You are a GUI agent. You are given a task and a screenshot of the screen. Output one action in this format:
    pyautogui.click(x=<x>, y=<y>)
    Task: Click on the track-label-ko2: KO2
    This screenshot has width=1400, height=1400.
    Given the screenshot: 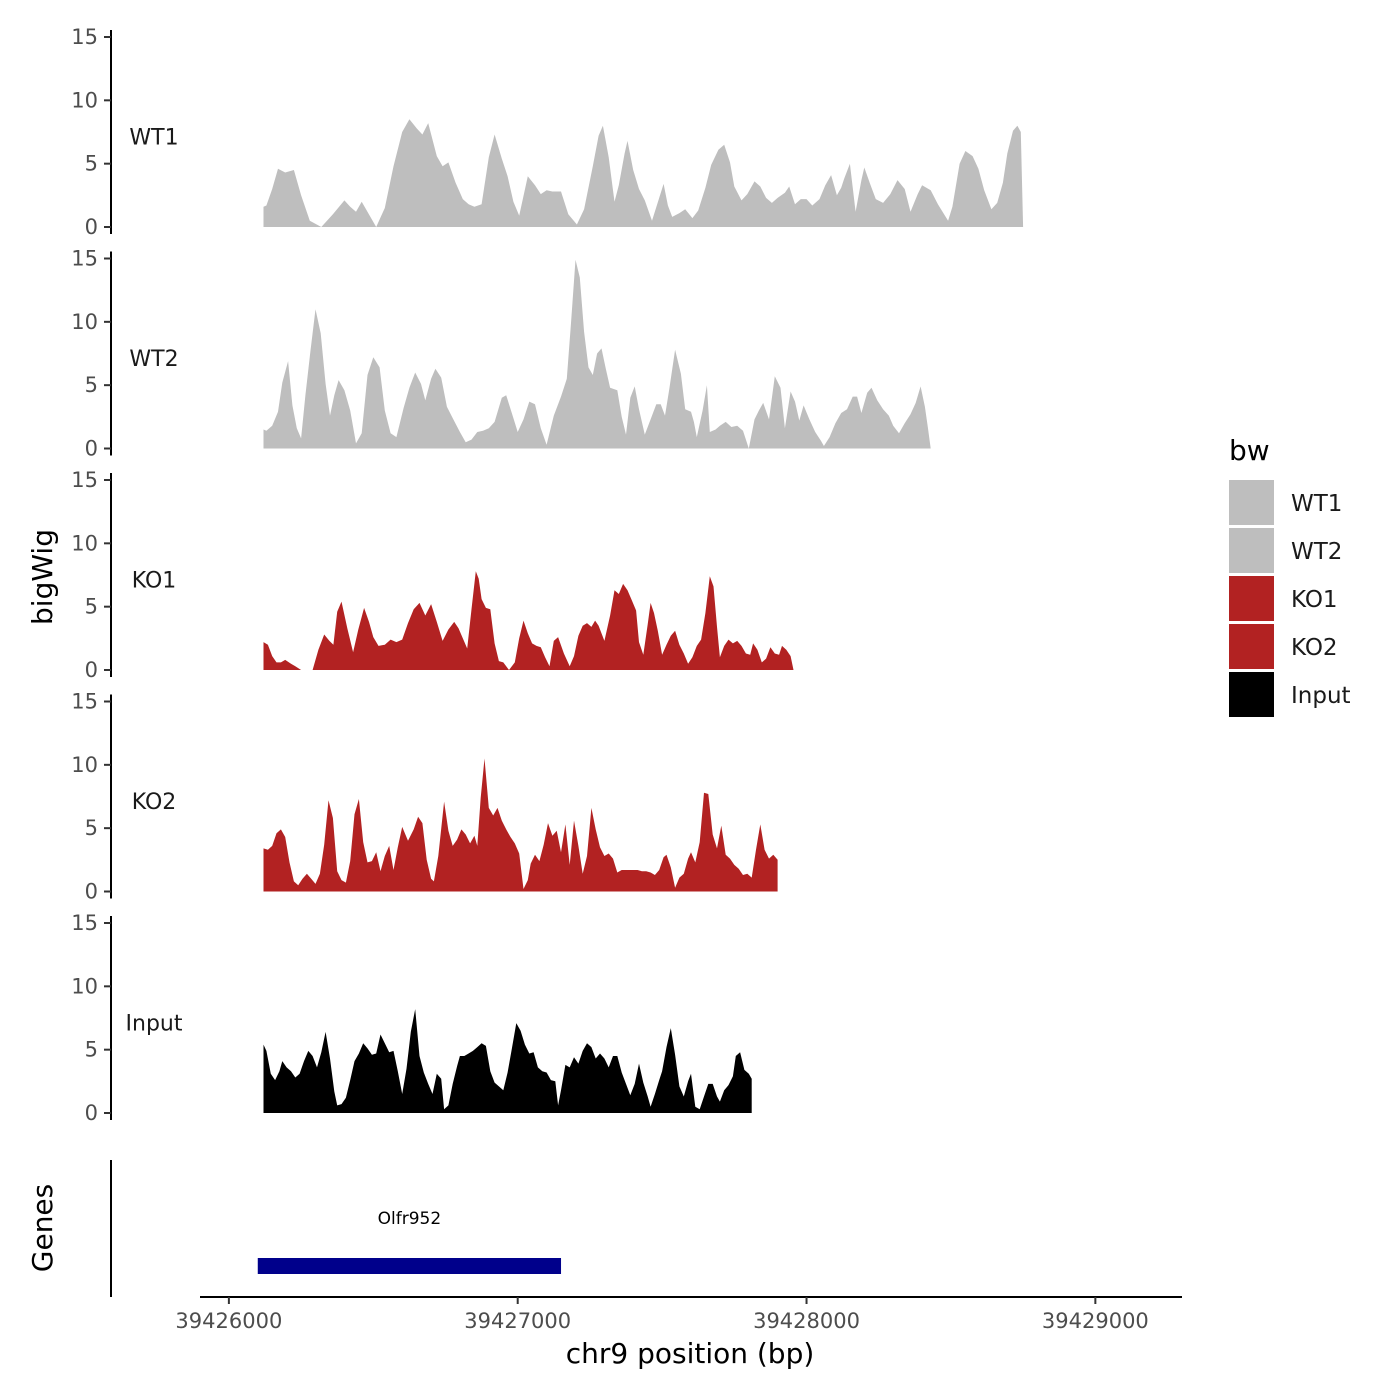 What is the action you would take?
    pyautogui.click(x=154, y=802)
    